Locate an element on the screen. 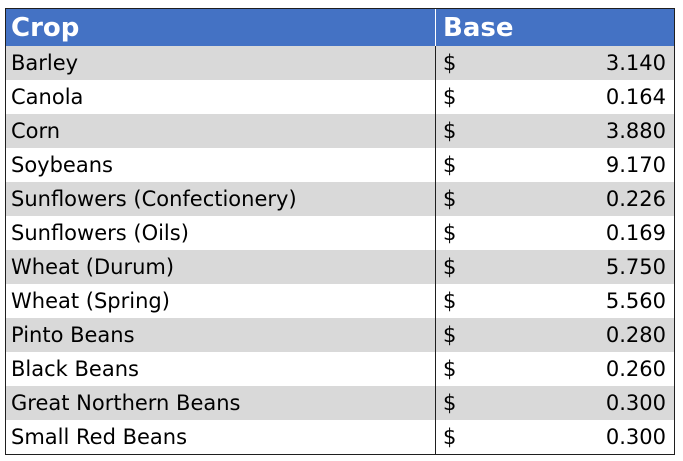  table-row: Sunflowers (Oils) $0.169 is located at coordinates (340, 233).